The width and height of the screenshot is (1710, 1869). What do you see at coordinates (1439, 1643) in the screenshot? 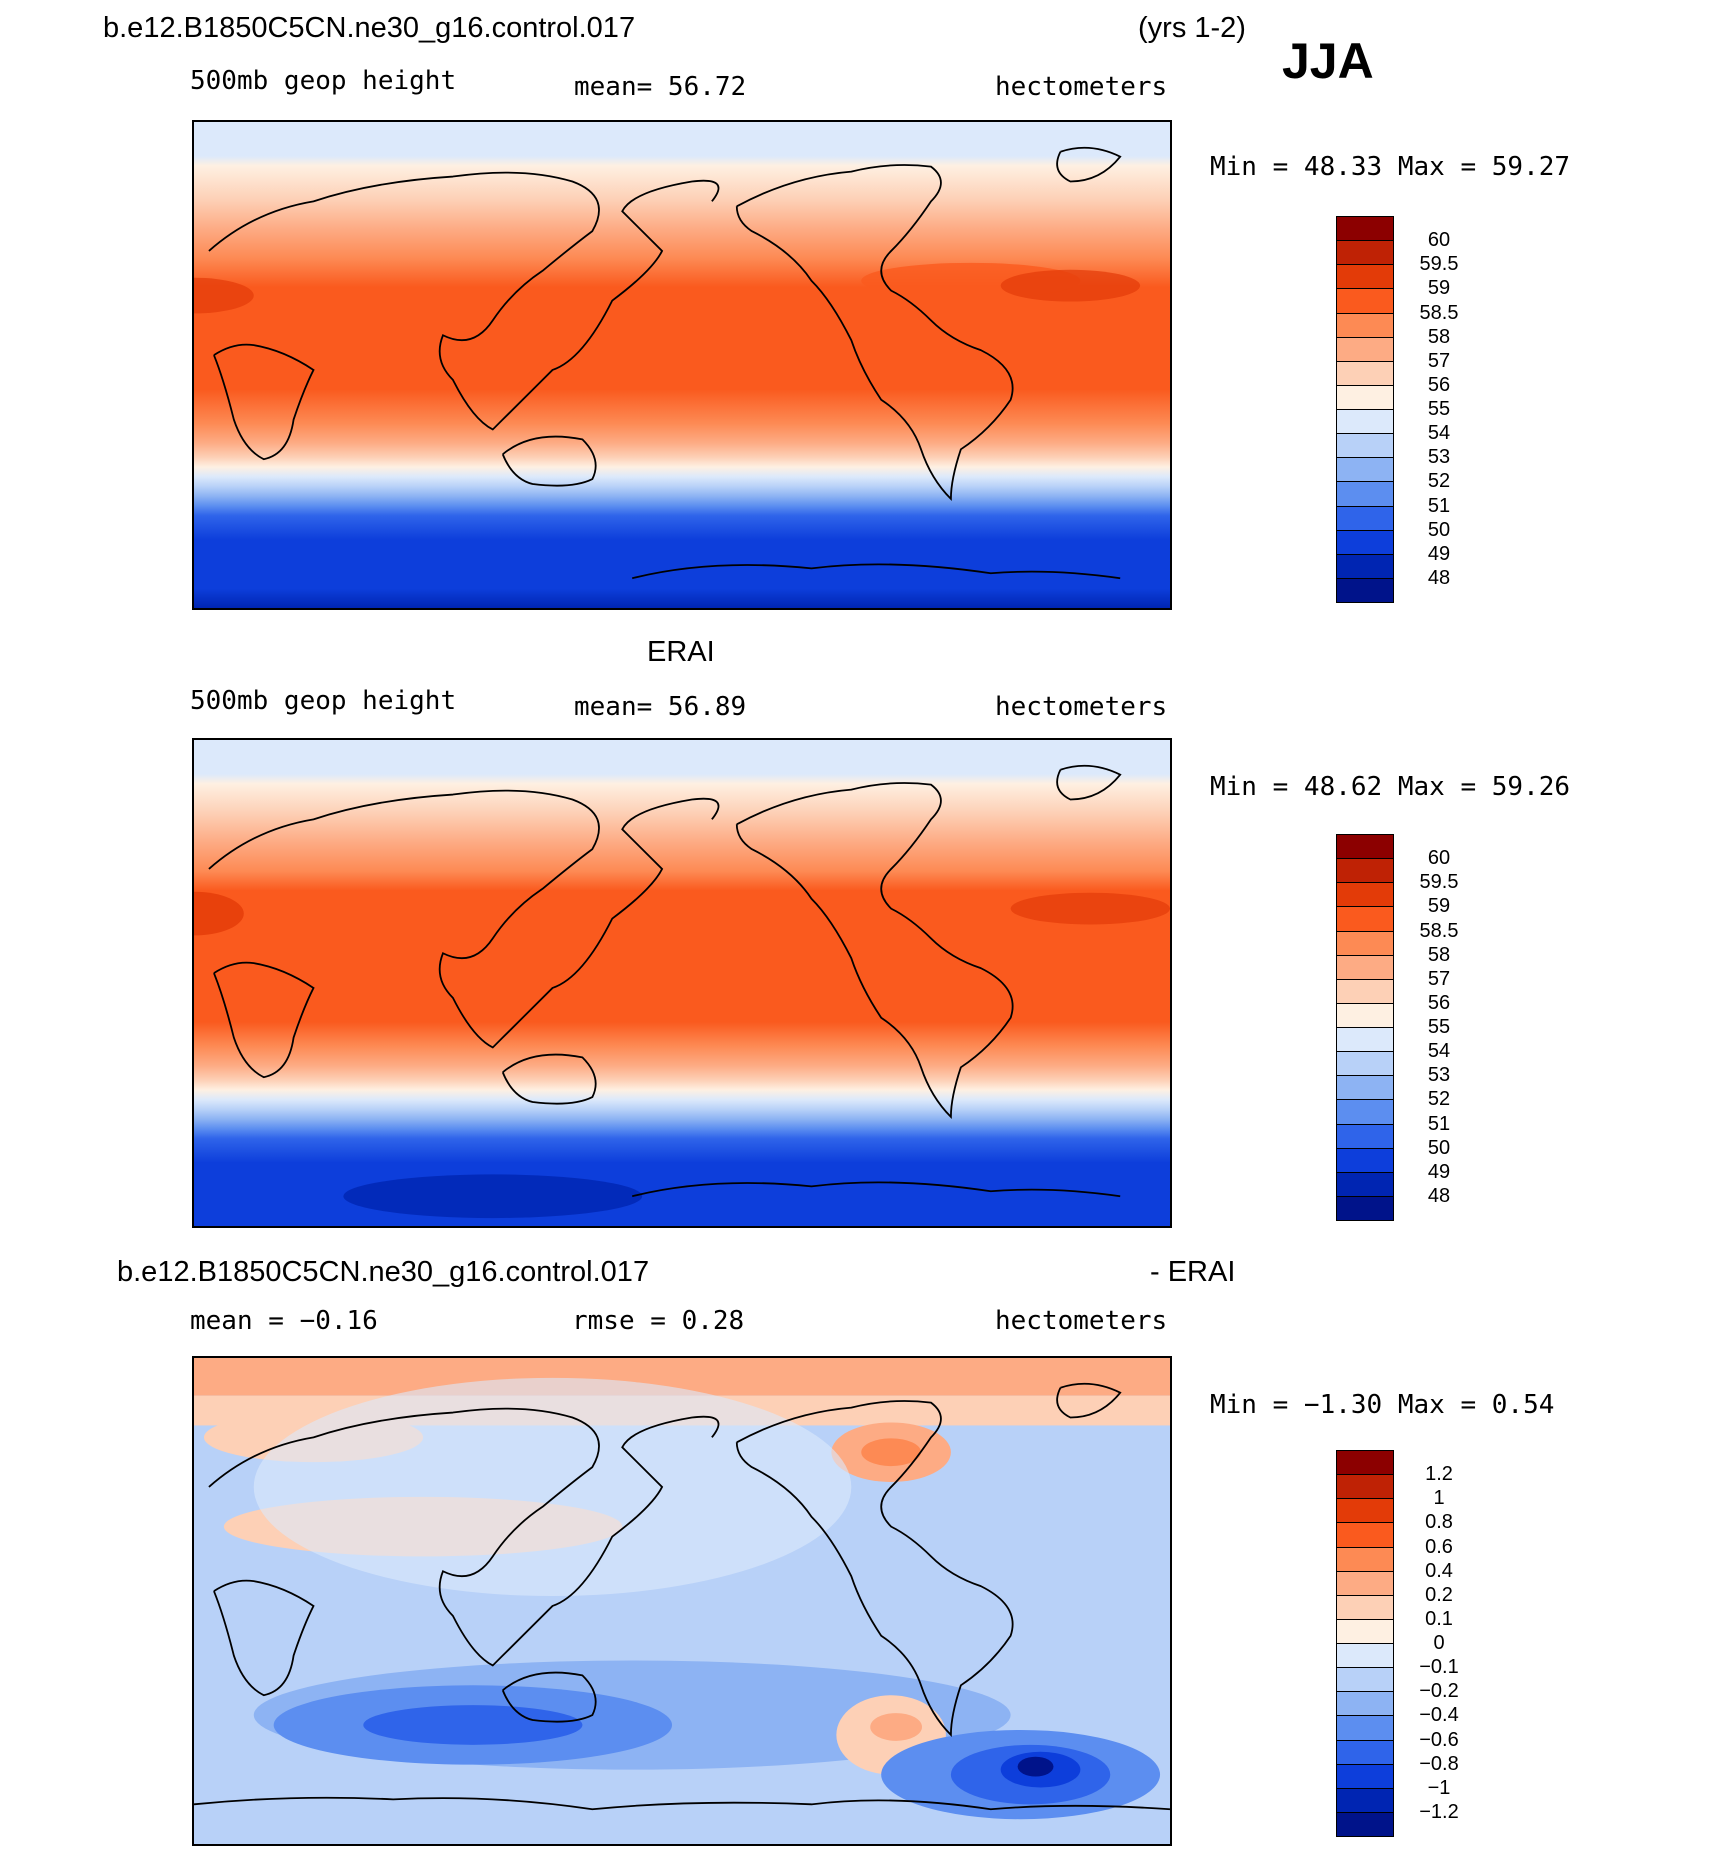
I see `colorbar-tick-label: 0` at bounding box center [1439, 1643].